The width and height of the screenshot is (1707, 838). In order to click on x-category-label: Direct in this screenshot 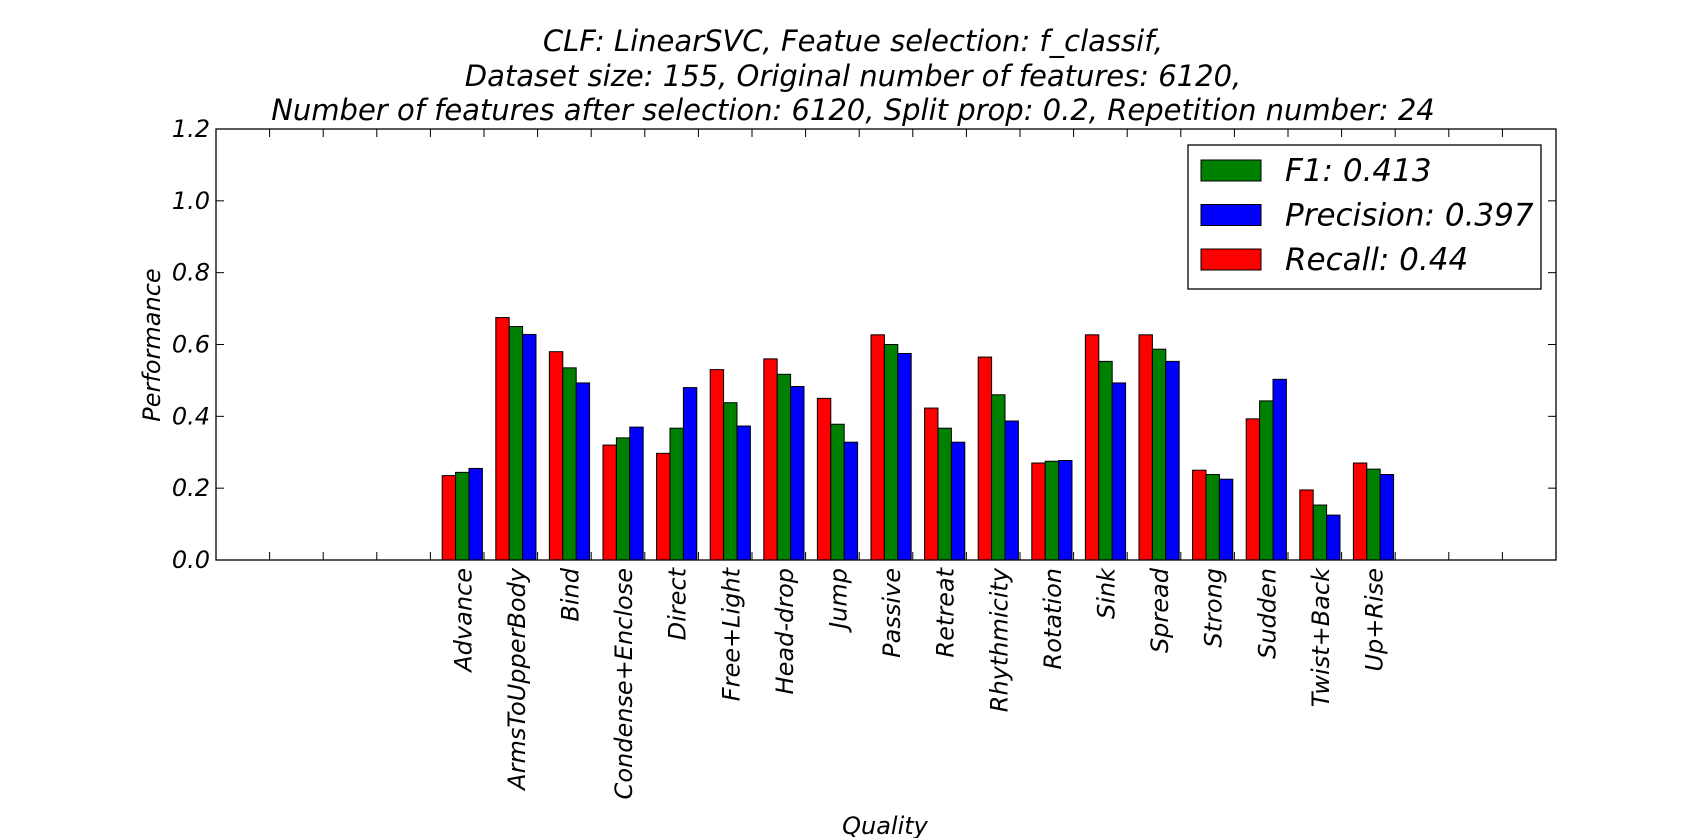, I will do `click(678, 603)`.